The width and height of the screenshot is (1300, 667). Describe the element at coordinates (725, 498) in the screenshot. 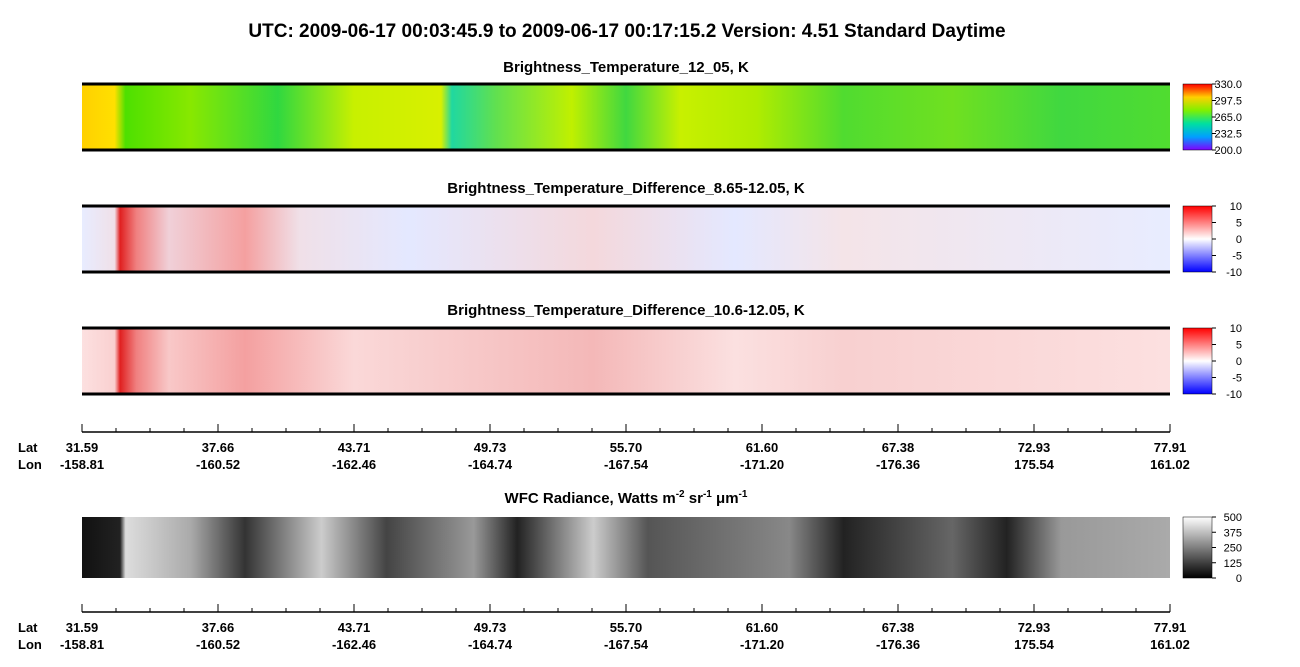

I see `title-part: μm` at that location.